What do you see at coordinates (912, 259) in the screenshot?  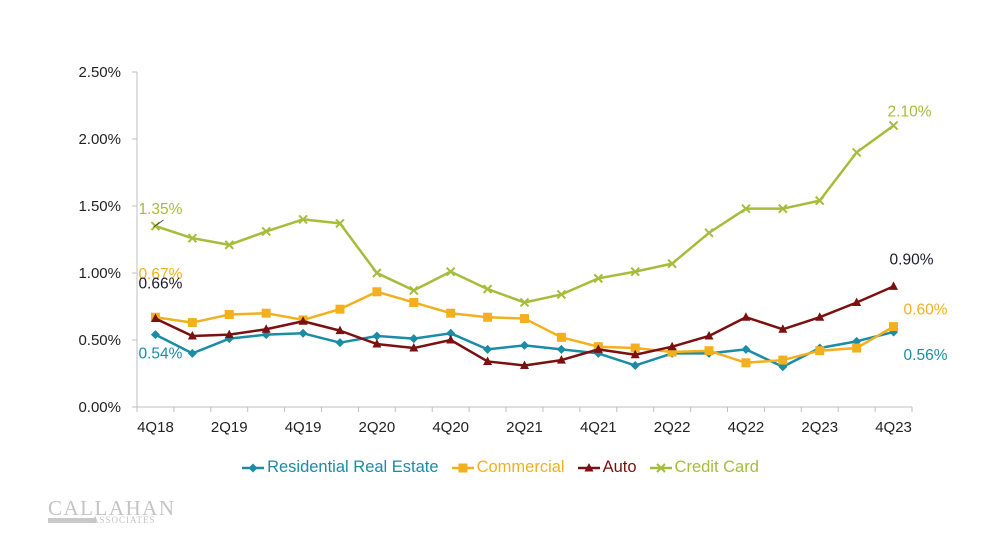 I see `data-label-end: 0.90%` at bounding box center [912, 259].